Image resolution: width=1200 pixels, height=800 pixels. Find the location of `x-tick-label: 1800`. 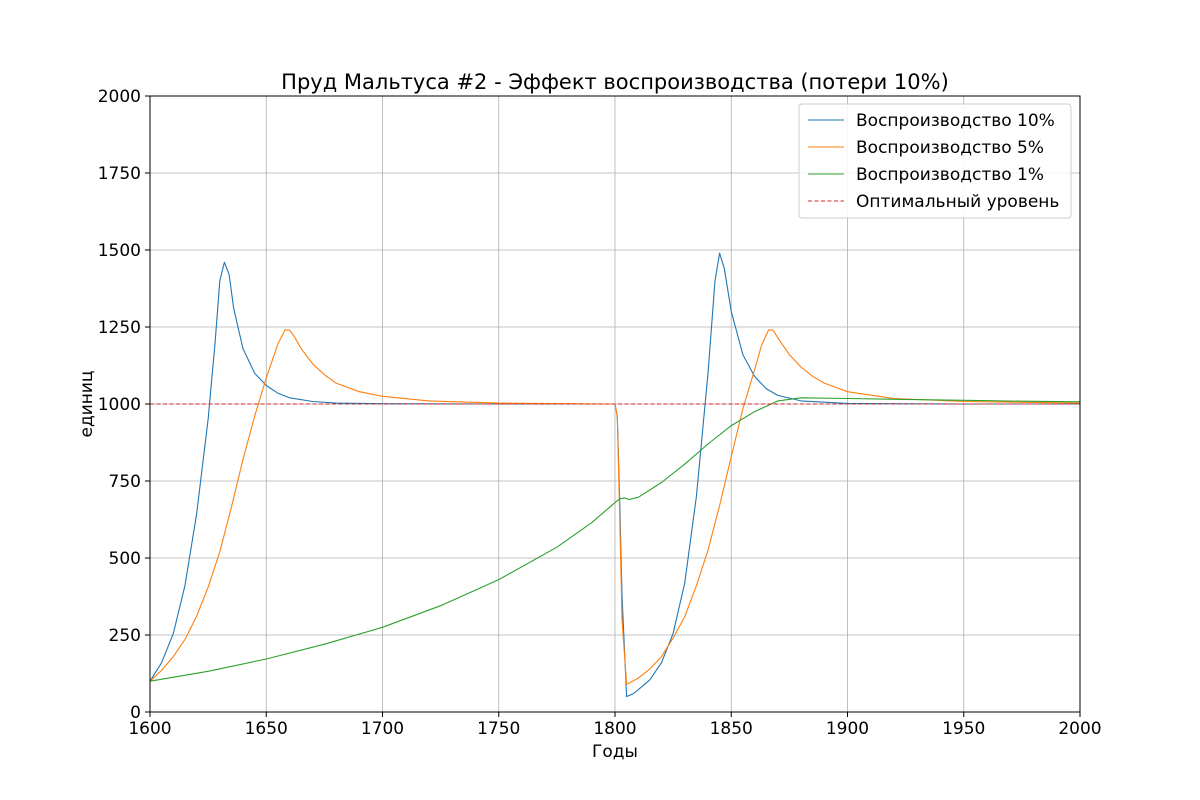

x-tick-label: 1800 is located at coordinates (614, 729).